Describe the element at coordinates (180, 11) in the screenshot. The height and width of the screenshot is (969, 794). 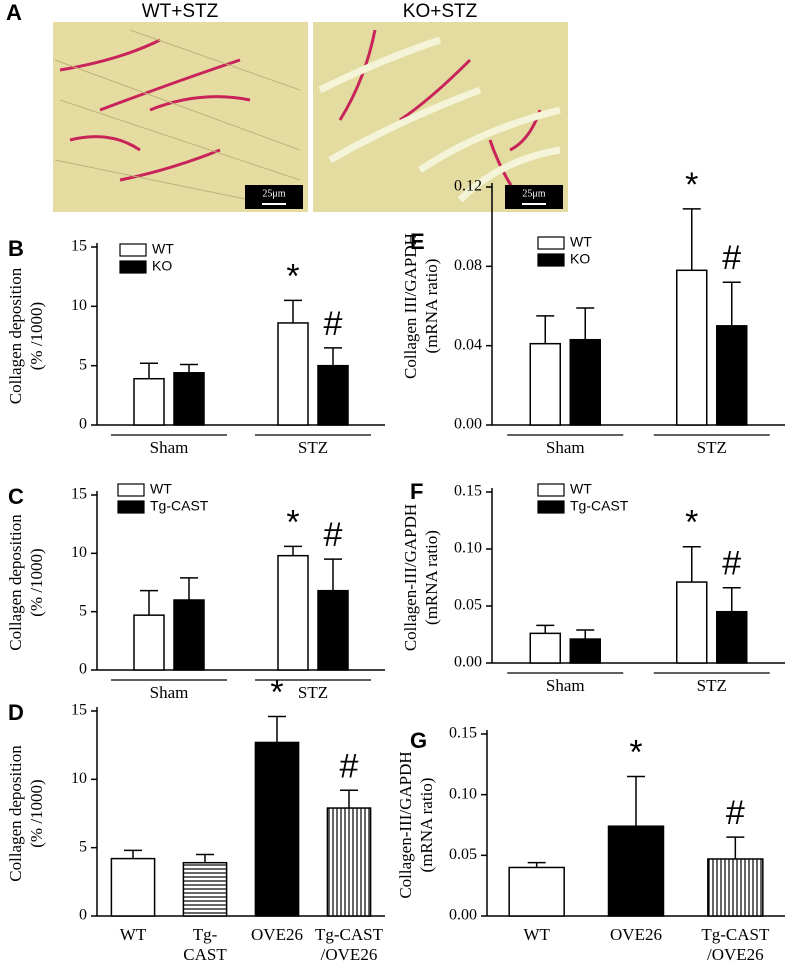
I see `image-title: WT+STZ` at that location.